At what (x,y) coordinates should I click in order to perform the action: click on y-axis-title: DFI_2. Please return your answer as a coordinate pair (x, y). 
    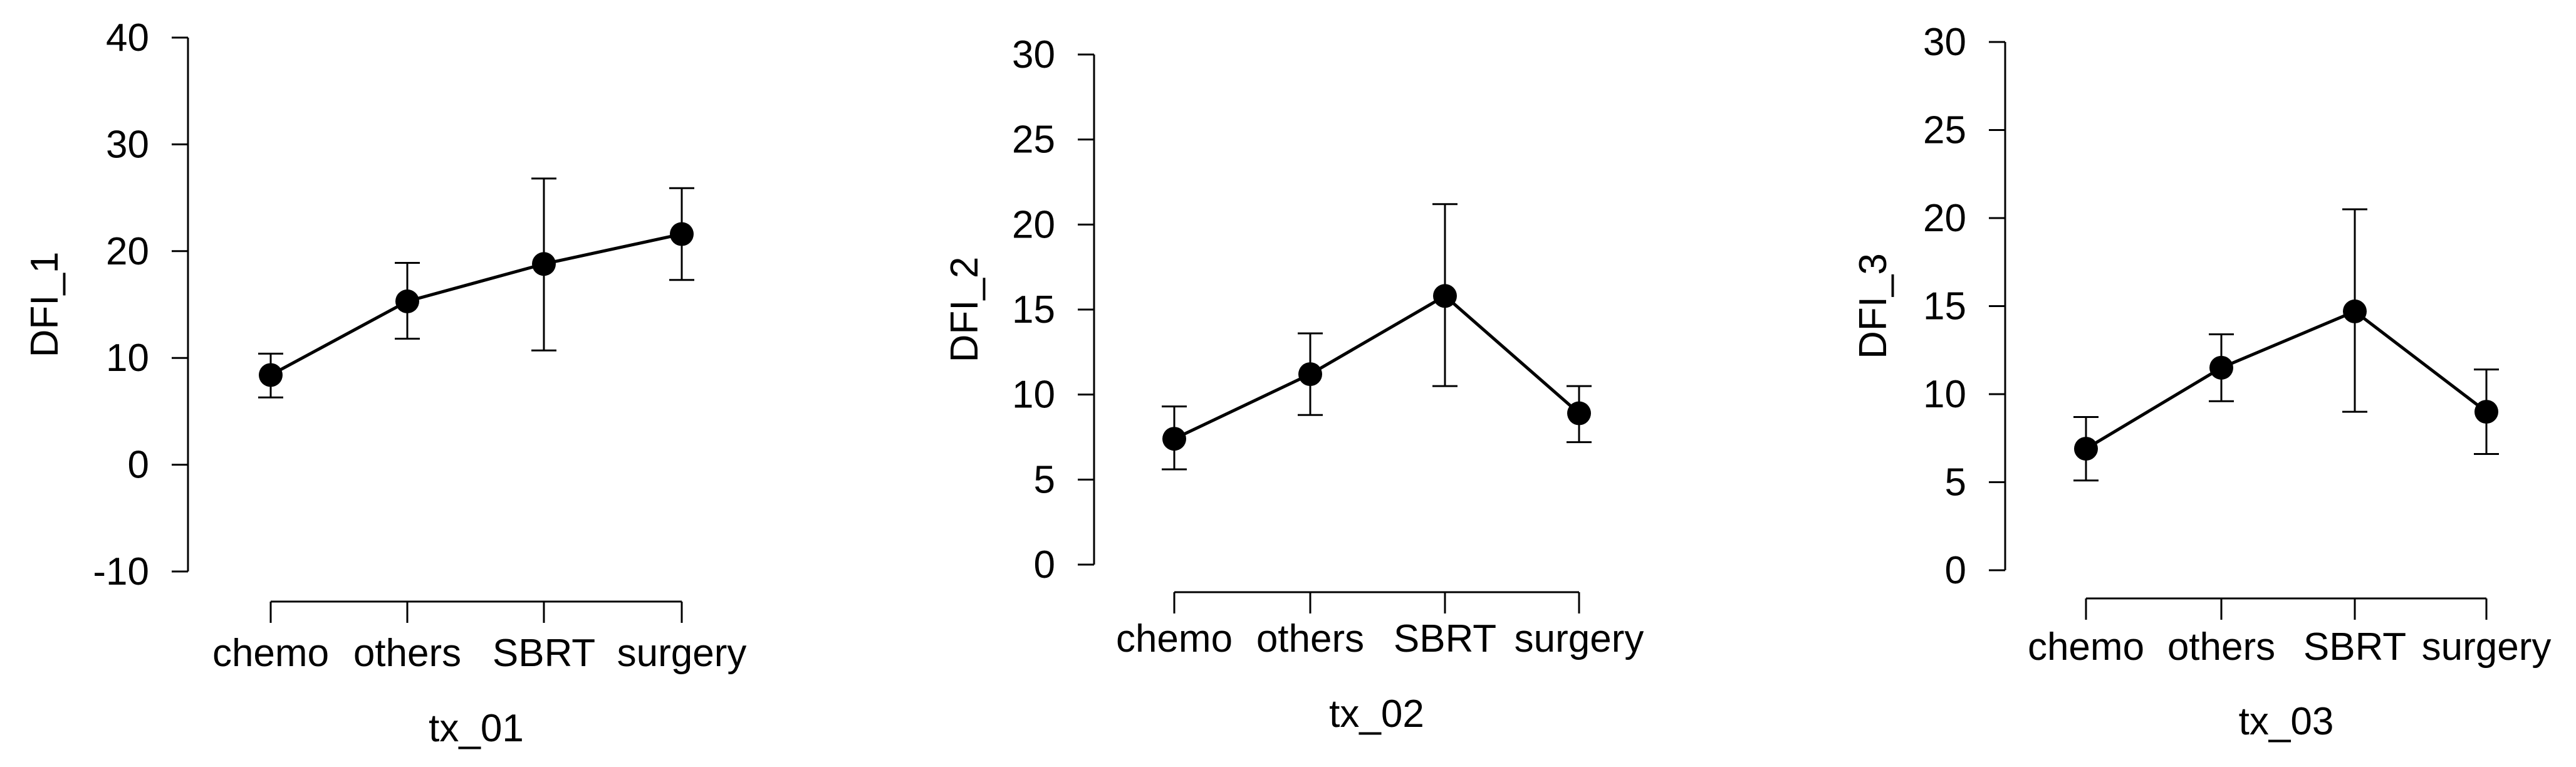
    Looking at the image, I should click on (964, 310).